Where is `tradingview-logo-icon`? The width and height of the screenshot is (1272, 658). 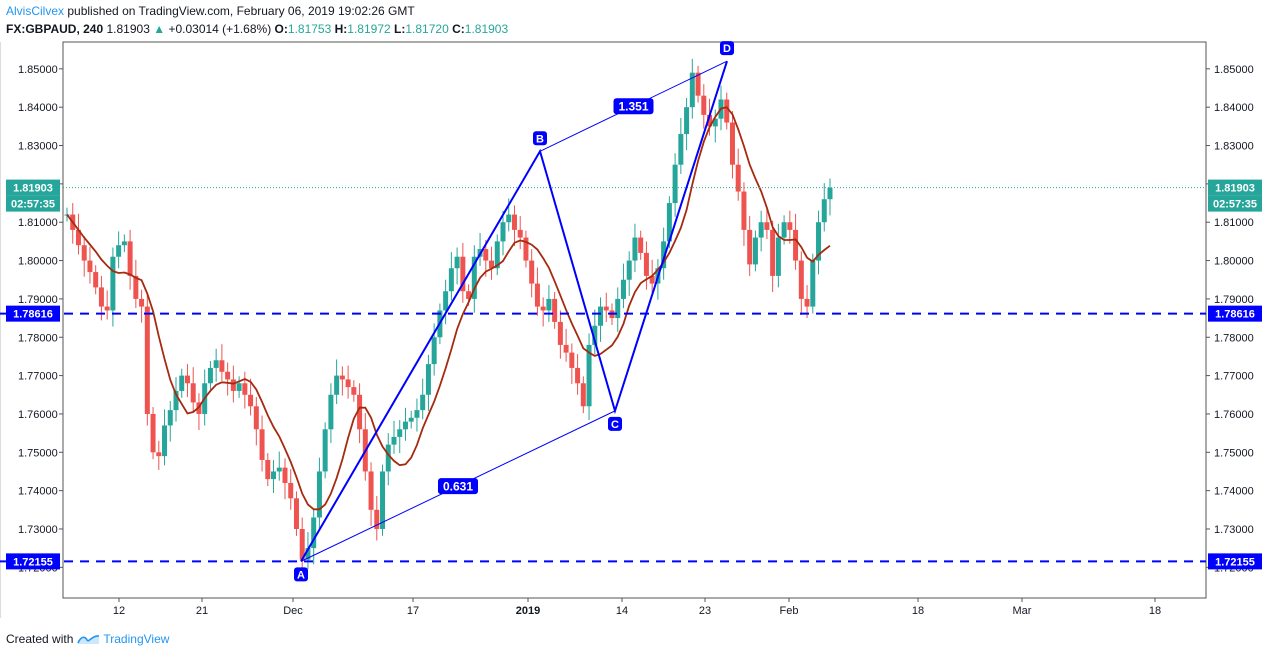
tradingview-logo-icon is located at coordinates (88, 639).